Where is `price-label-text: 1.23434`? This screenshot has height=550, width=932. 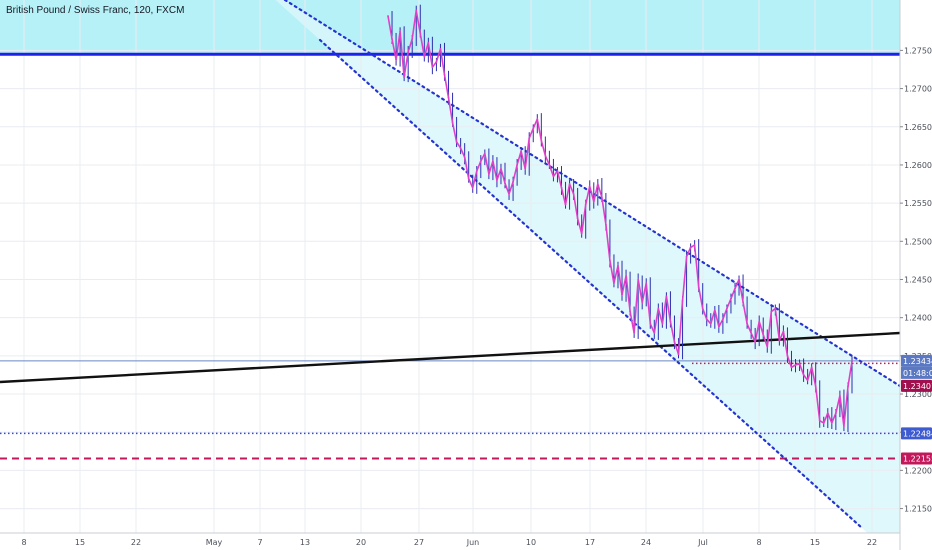 price-label-text: 1.23434 is located at coordinates (917, 361).